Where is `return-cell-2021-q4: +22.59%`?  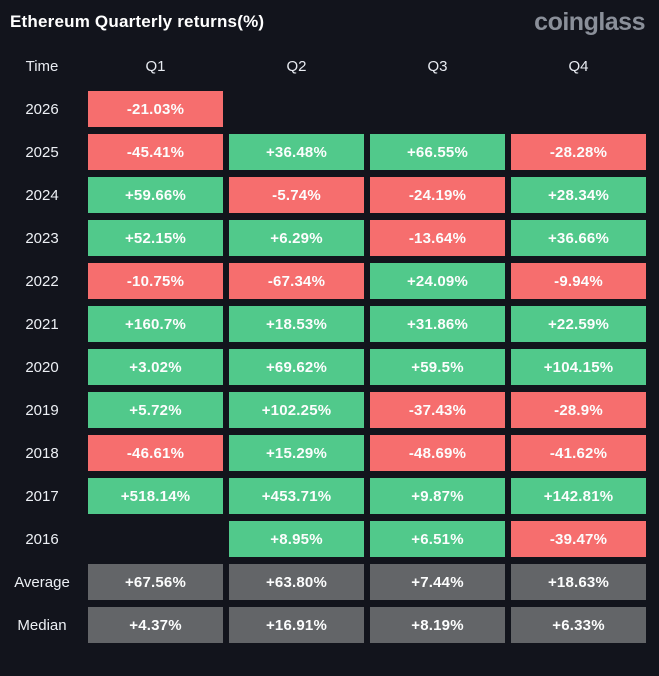
return-cell-2021-q4: +22.59% is located at coordinates (578, 324).